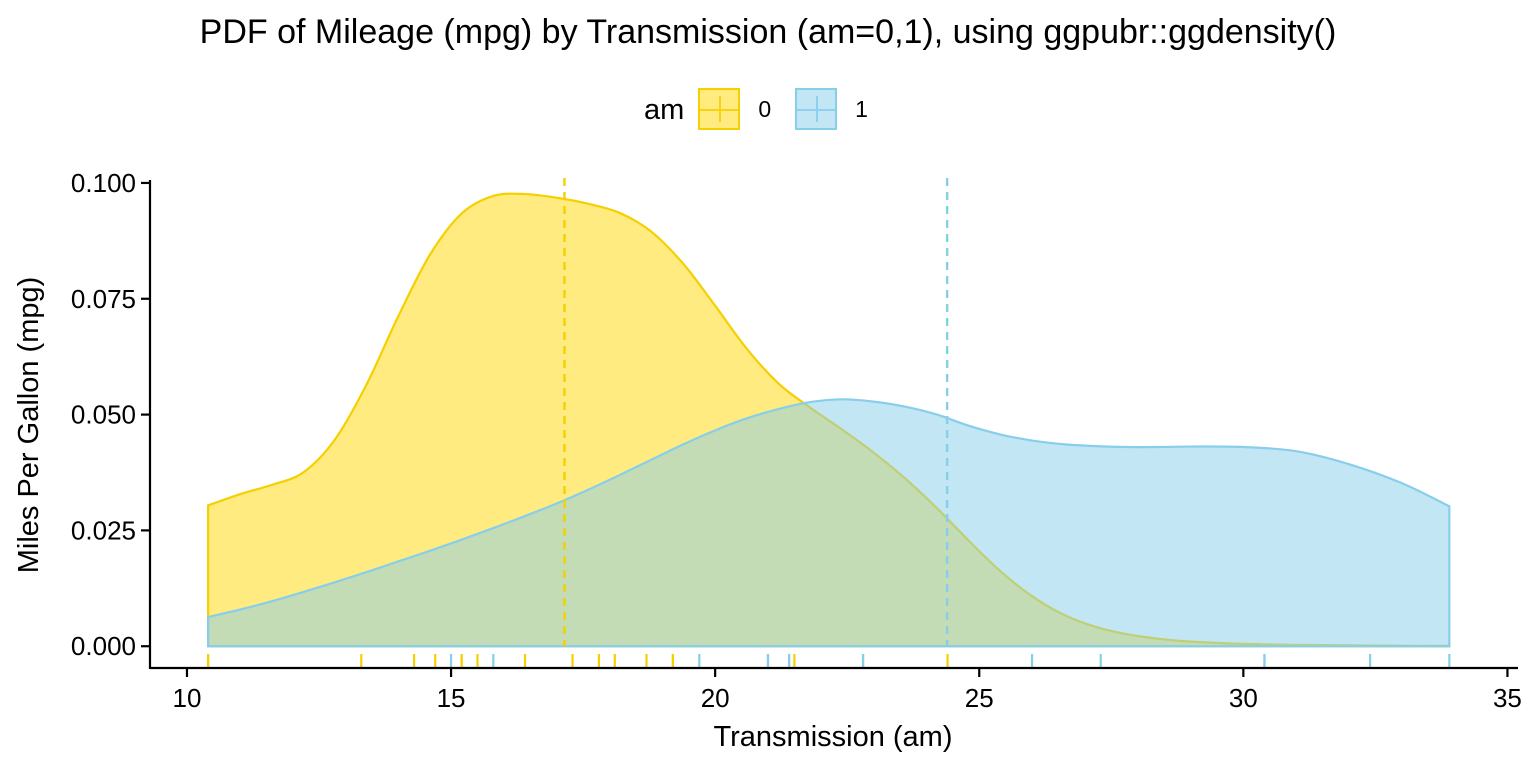 The width and height of the screenshot is (1536, 768). I want to click on x-tick-label: 20, so click(715, 698).